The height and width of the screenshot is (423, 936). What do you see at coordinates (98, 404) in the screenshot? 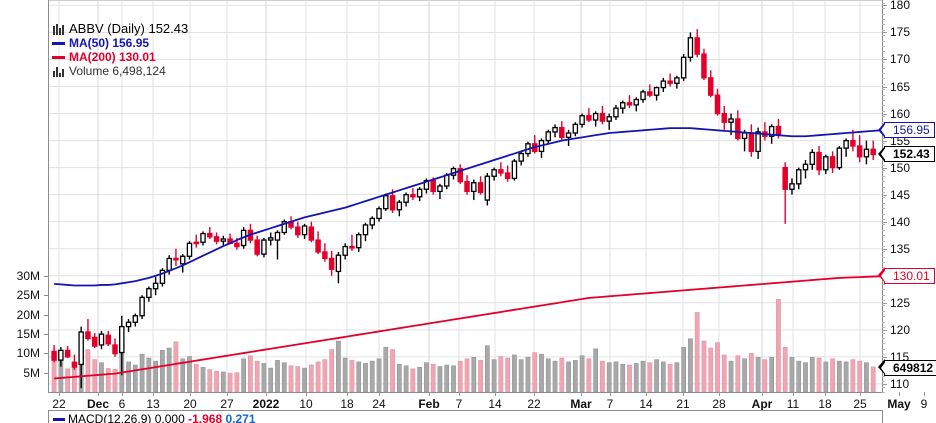
I see `date-axis-label: Dec` at bounding box center [98, 404].